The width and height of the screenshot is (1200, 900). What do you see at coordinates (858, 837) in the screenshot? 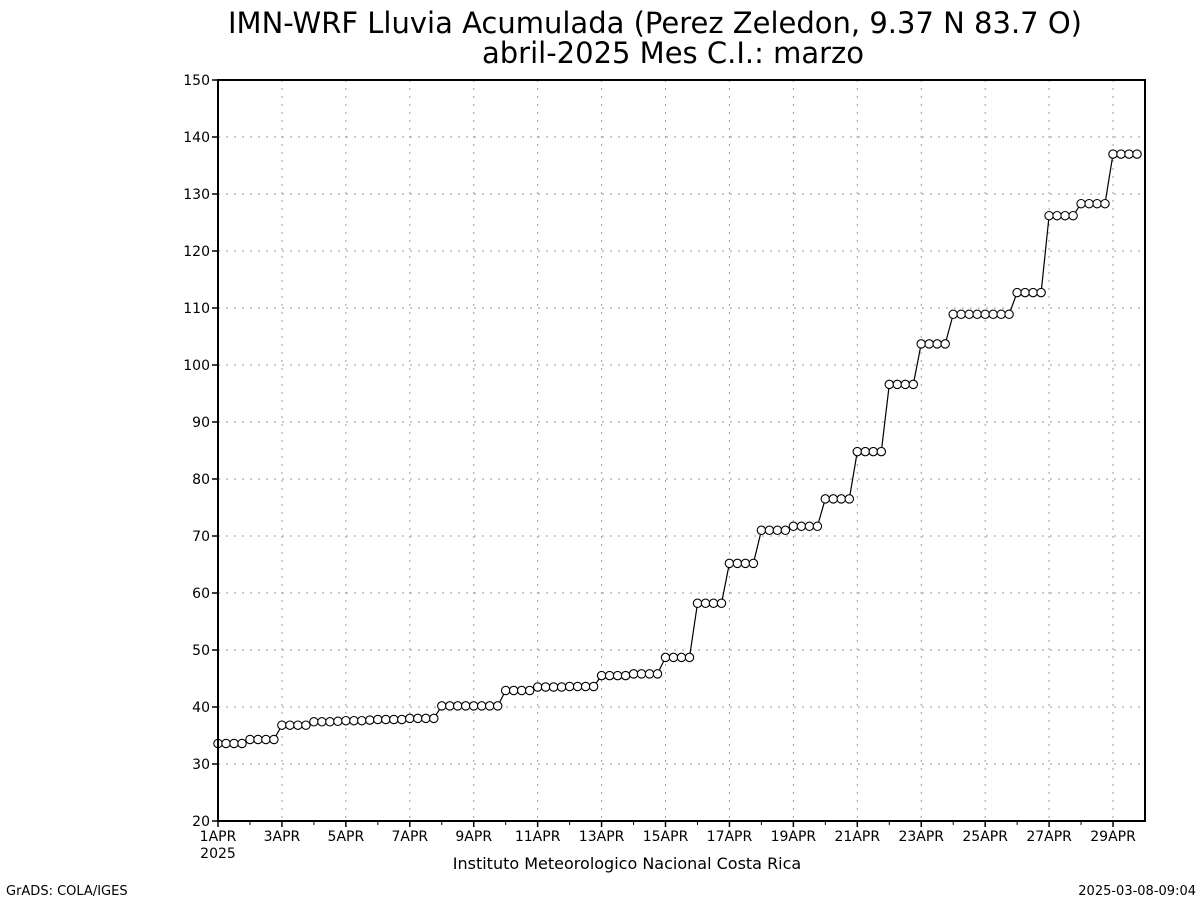
I see `x-tick-label: 21APR` at bounding box center [858, 837].